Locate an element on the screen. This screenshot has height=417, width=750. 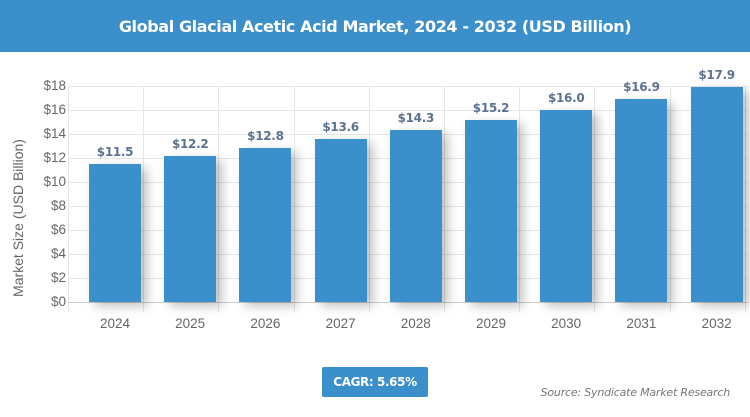
y-tick-label: $18 is located at coordinates (54, 85).